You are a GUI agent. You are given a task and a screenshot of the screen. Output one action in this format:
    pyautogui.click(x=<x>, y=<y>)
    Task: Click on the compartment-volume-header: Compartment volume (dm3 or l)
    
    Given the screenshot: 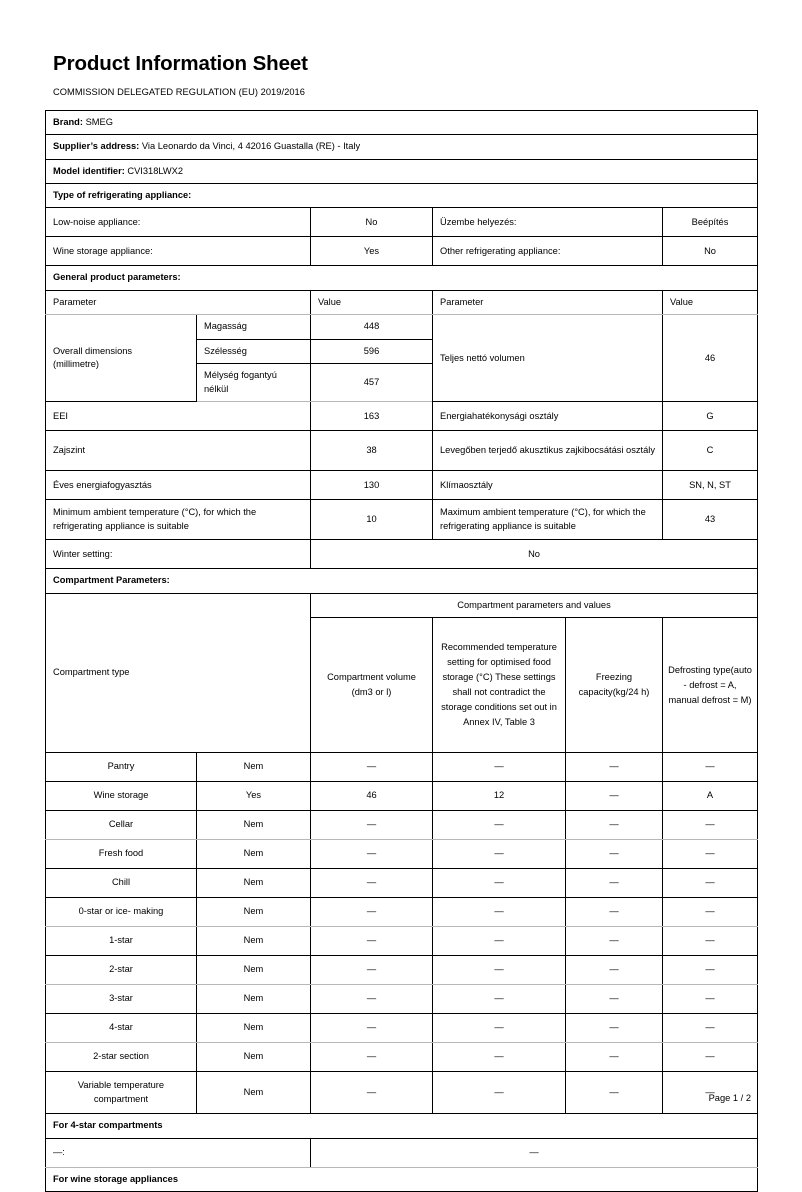 What is the action you would take?
    pyautogui.click(x=371, y=685)
    